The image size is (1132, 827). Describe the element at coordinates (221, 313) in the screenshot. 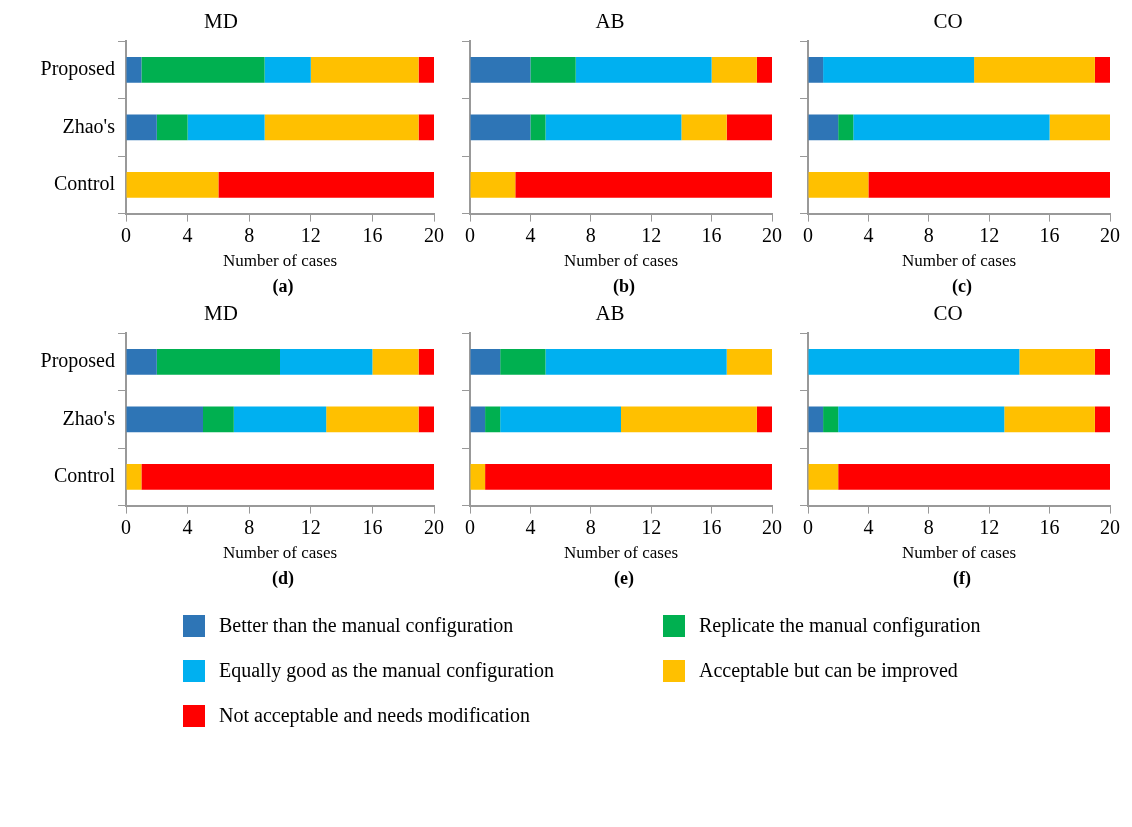

I see `chart-title: MD` at that location.